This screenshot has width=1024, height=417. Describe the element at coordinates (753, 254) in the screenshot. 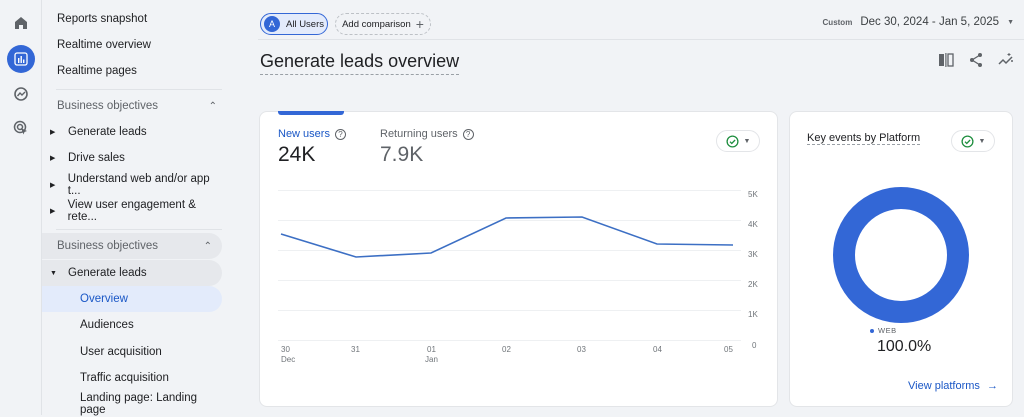

I see `y-tick: 3K` at that location.